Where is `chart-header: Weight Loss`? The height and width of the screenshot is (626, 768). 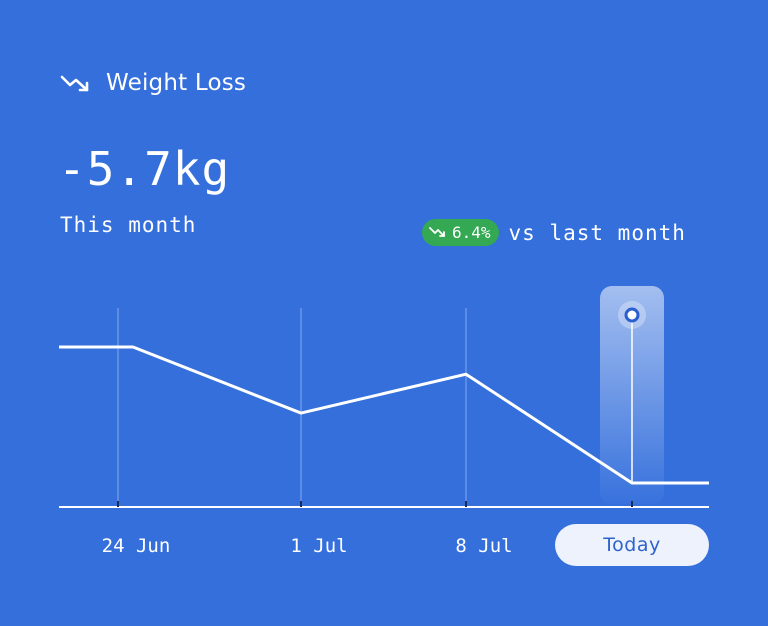
chart-header: Weight Loss is located at coordinates (153, 83).